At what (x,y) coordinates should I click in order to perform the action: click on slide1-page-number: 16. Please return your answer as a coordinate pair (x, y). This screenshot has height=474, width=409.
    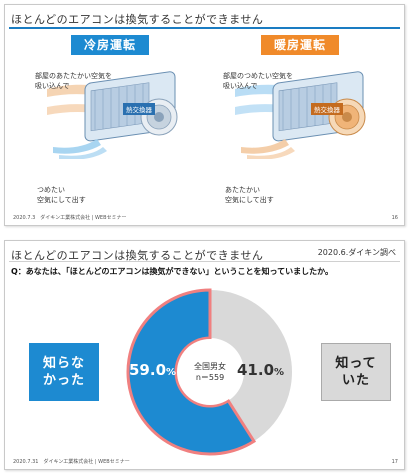
    Looking at the image, I should click on (394, 218).